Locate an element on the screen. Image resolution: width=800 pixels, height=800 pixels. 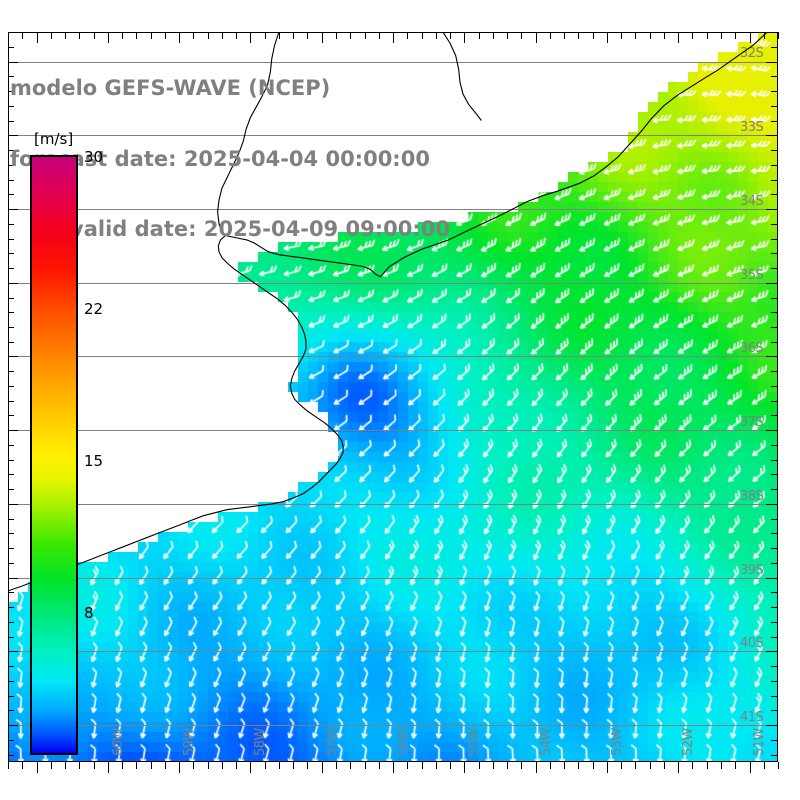
latitude-label: 34S is located at coordinates (752, 201).